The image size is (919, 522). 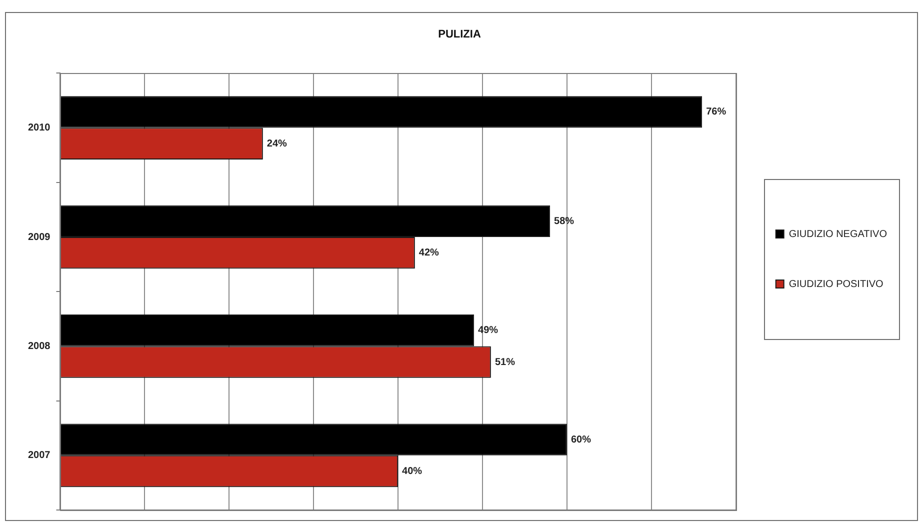 What do you see at coordinates (429, 253) in the screenshot?
I see `data-label: 42%` at bounding box center [429, 253].